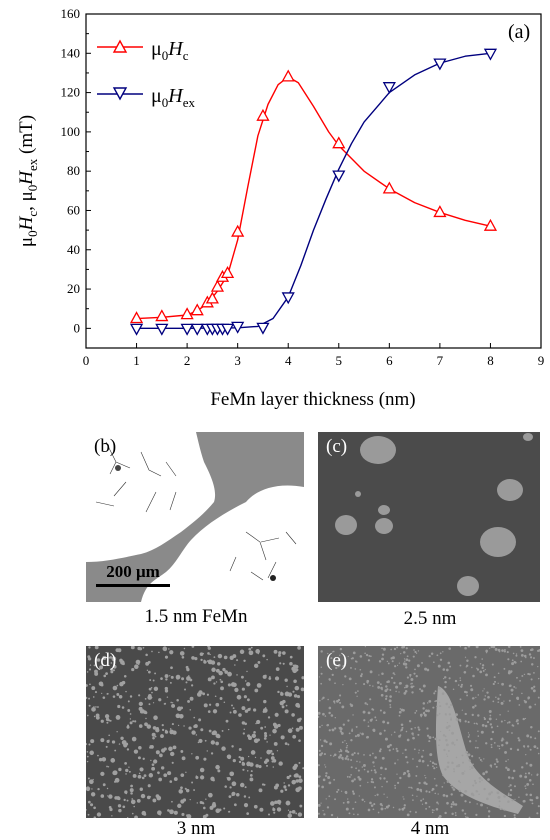  Describe the element at coordinates (195, 517) in the screenshot. I see `image-panel-b: (b) 200 μm` at that location.